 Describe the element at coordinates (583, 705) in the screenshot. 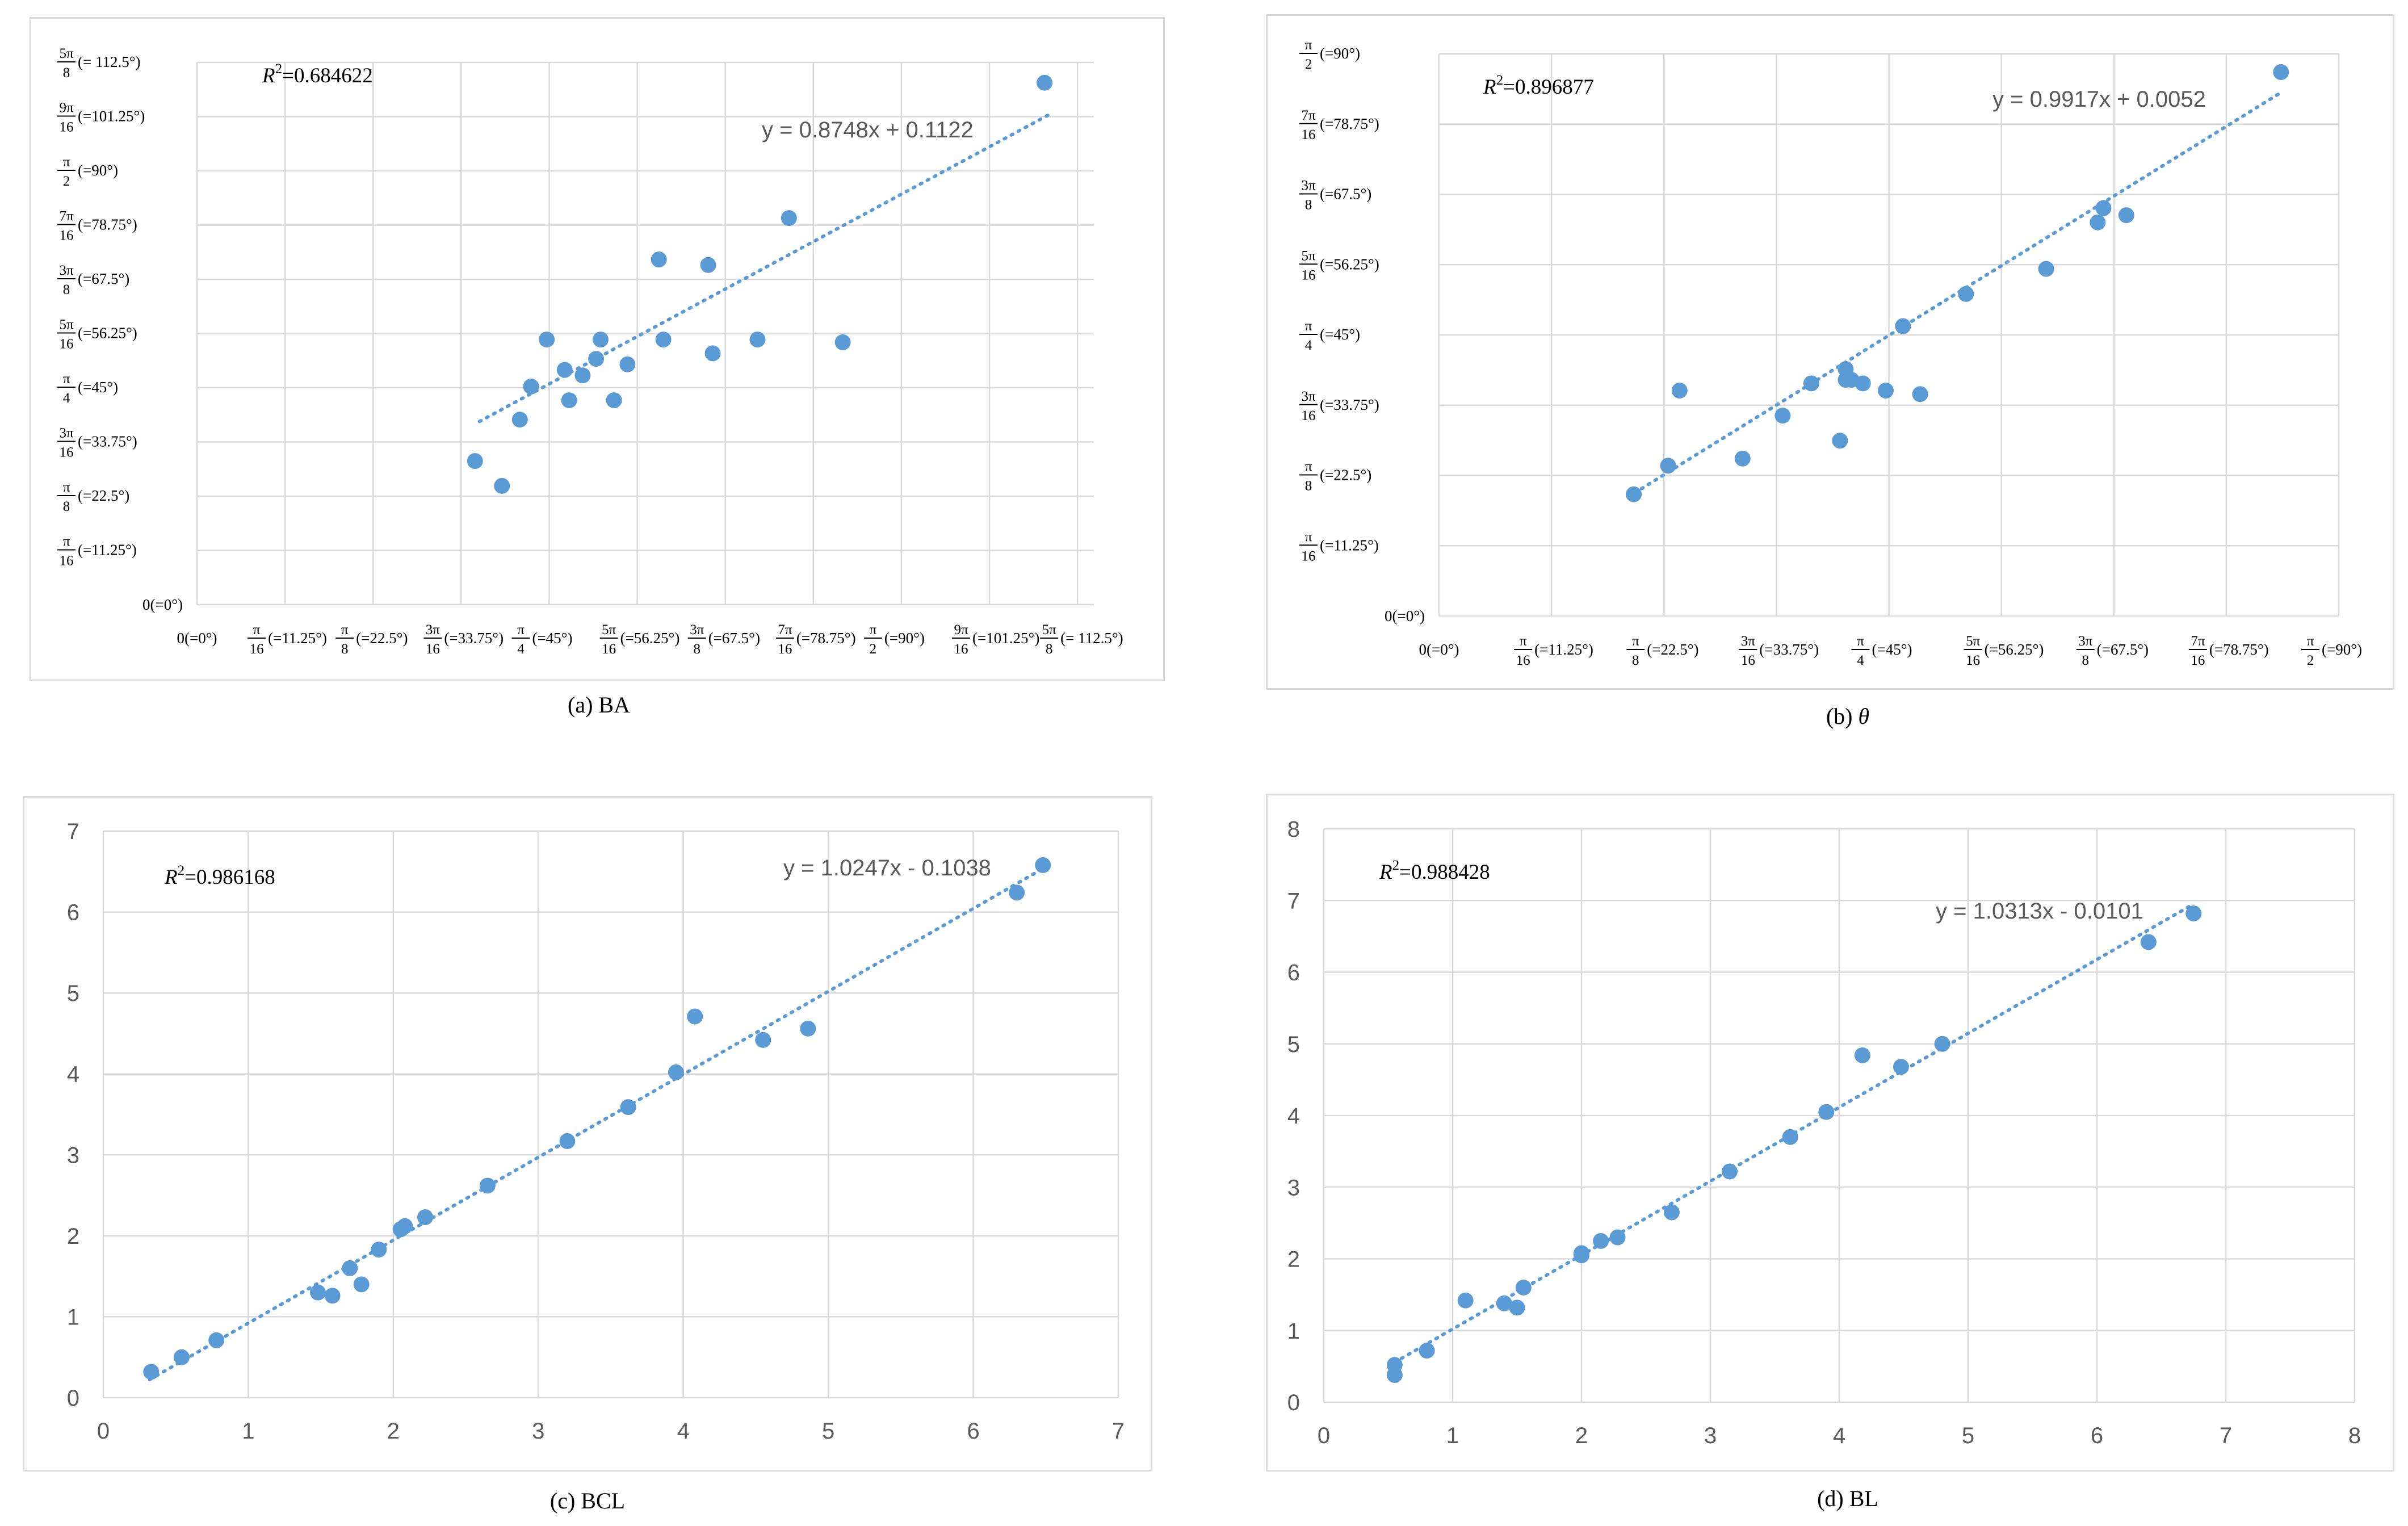

I see `caption-prefix: (a)` at that location.